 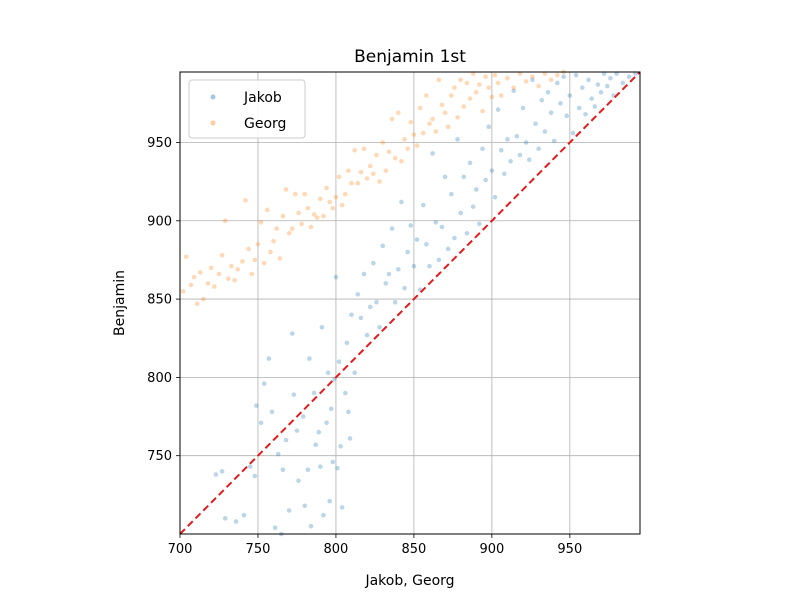 I want to click on x-tick-label: 950, so click(x=569, y=549).